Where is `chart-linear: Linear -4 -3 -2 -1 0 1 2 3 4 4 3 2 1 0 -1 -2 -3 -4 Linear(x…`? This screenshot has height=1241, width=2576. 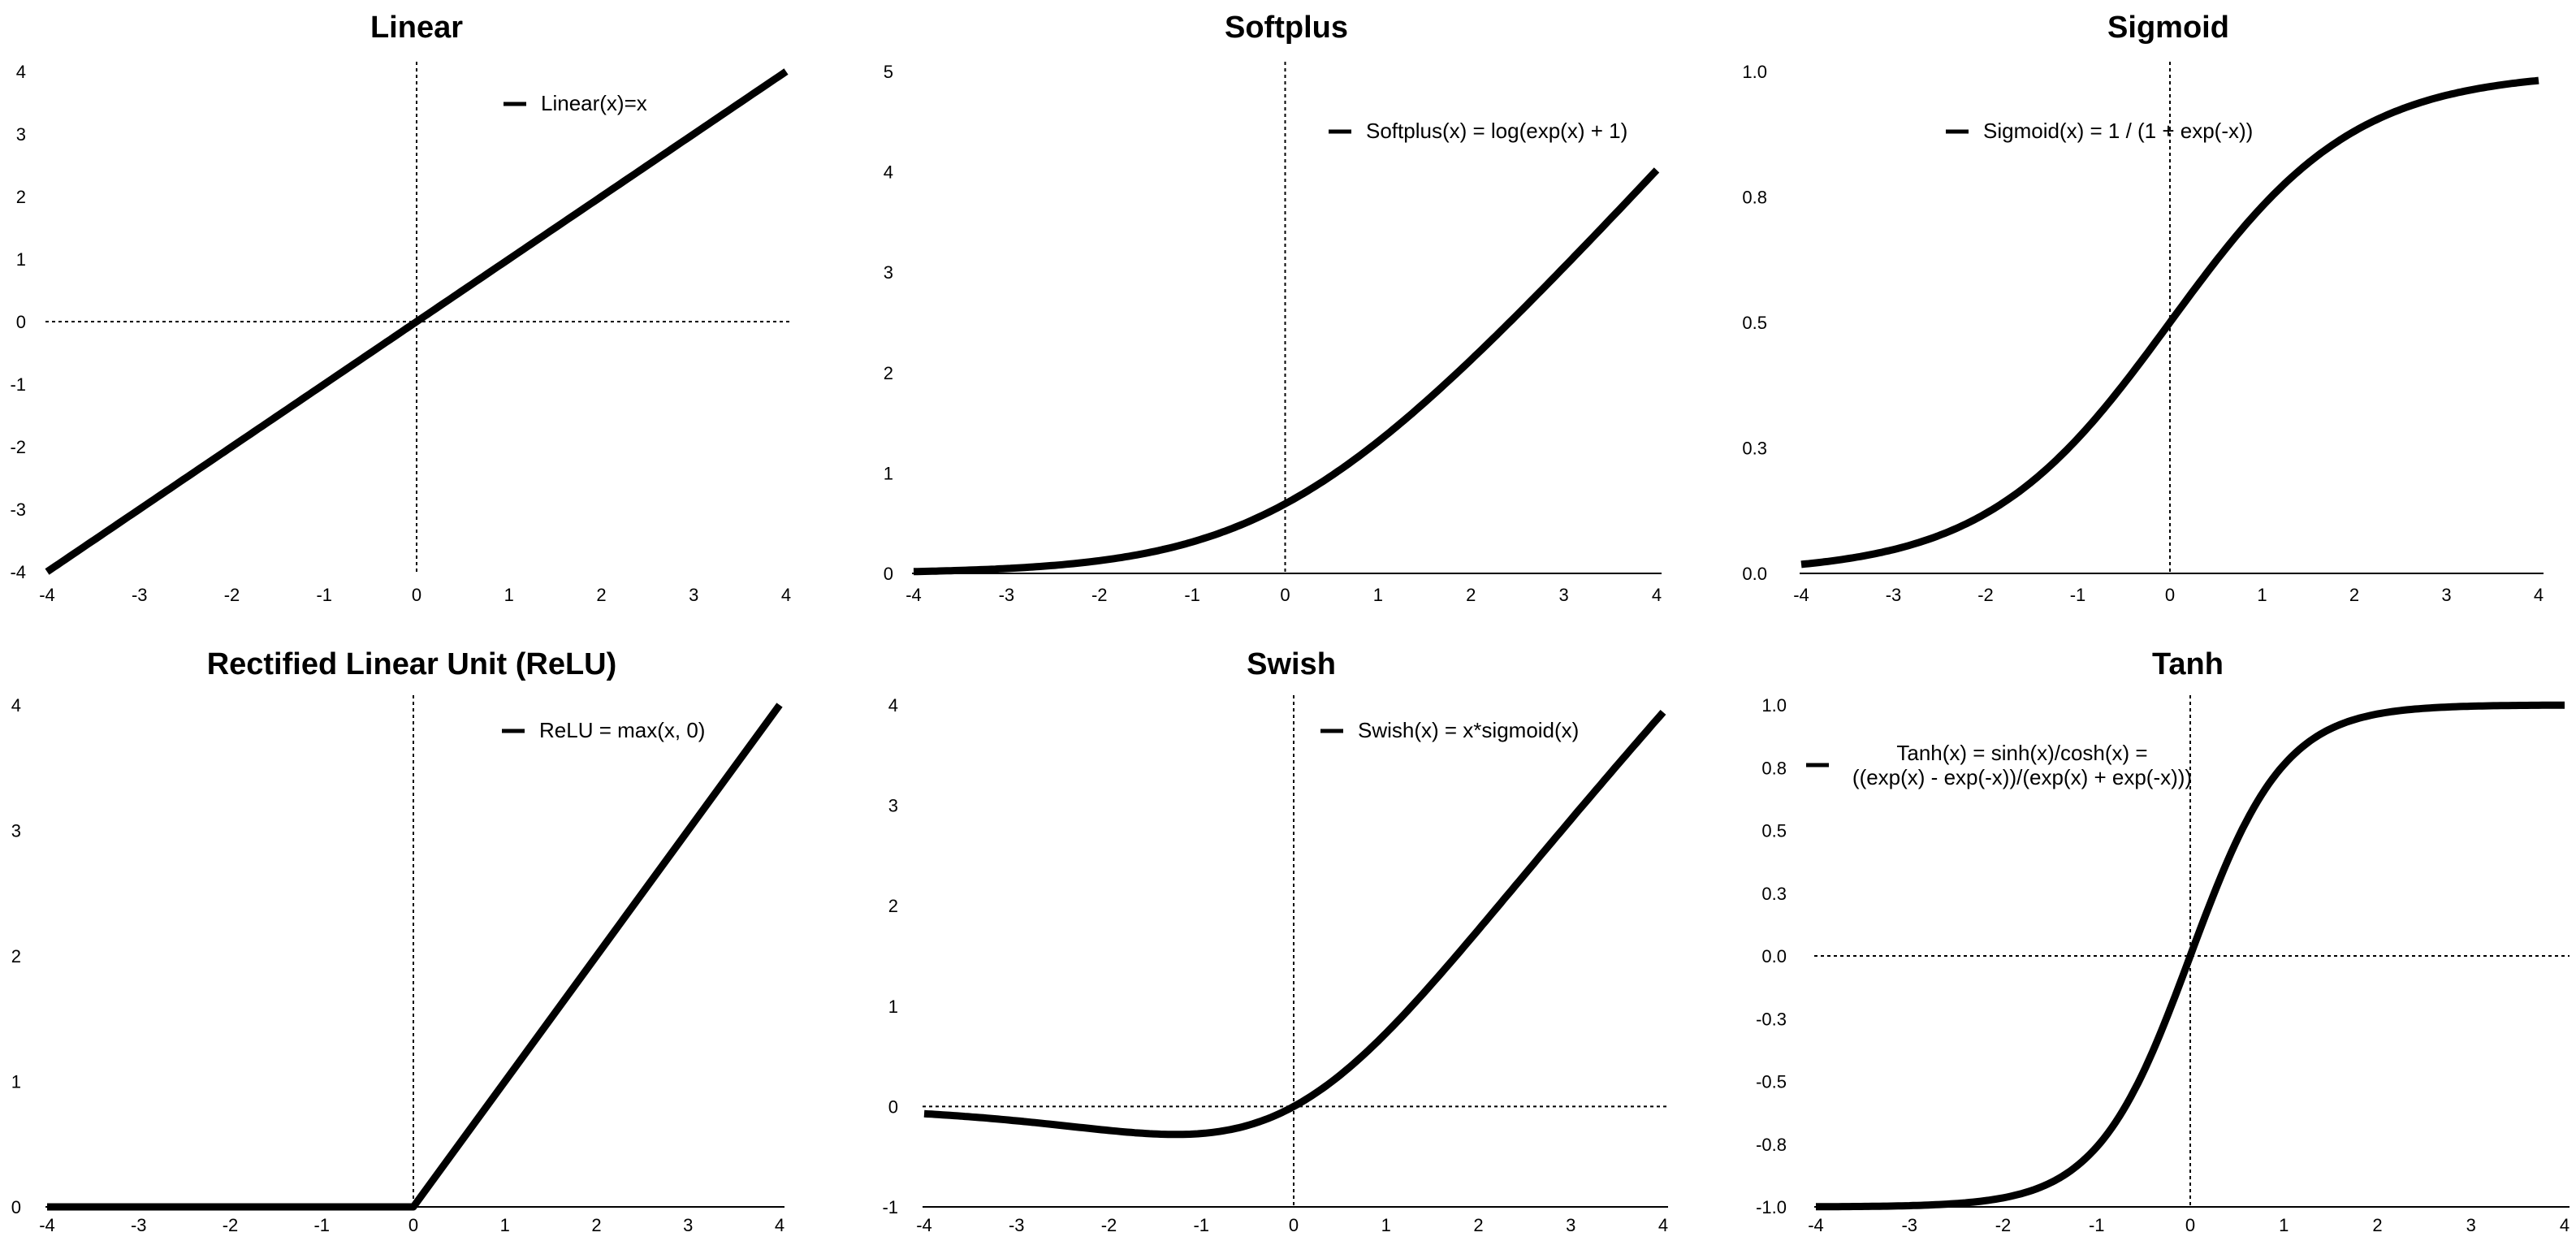 chart-linear: Linear -4 -3 -2 -1 0 1 2 3 4 4 3 2 1 0 -1 -2 -3 -4 Linear(x… is located at coordinates (401, 308).